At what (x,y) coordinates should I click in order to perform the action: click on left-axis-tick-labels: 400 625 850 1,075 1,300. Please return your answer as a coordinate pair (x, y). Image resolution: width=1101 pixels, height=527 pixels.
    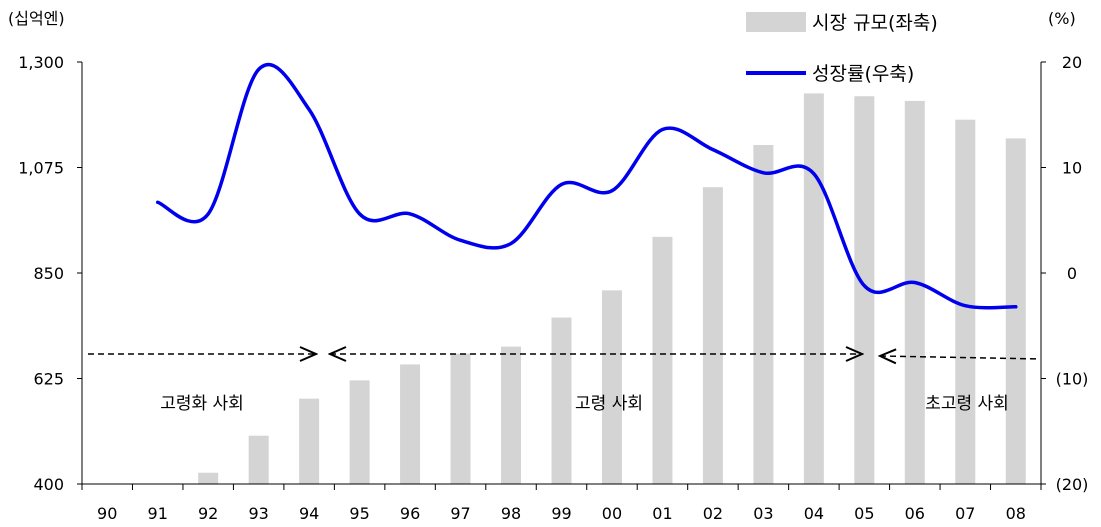
    Looking at the image, I should click on (41, 273).